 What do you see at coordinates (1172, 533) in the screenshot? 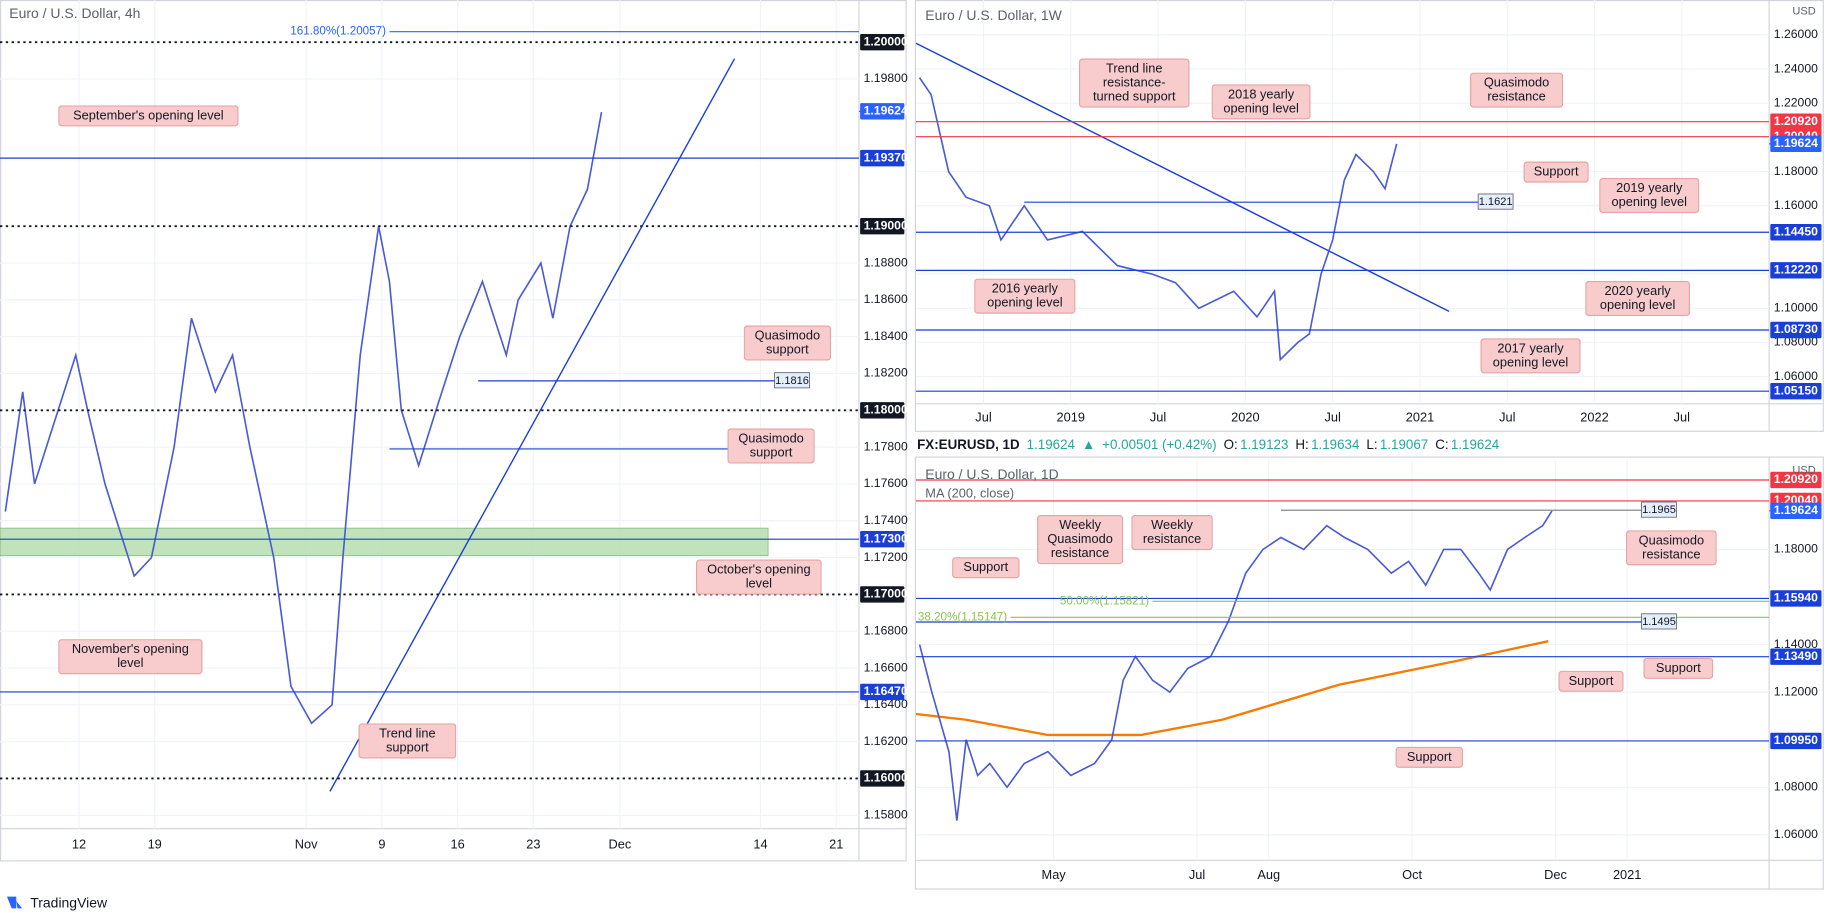
I see `callout: Weekly resistance` at bounding box center [1172, 533].